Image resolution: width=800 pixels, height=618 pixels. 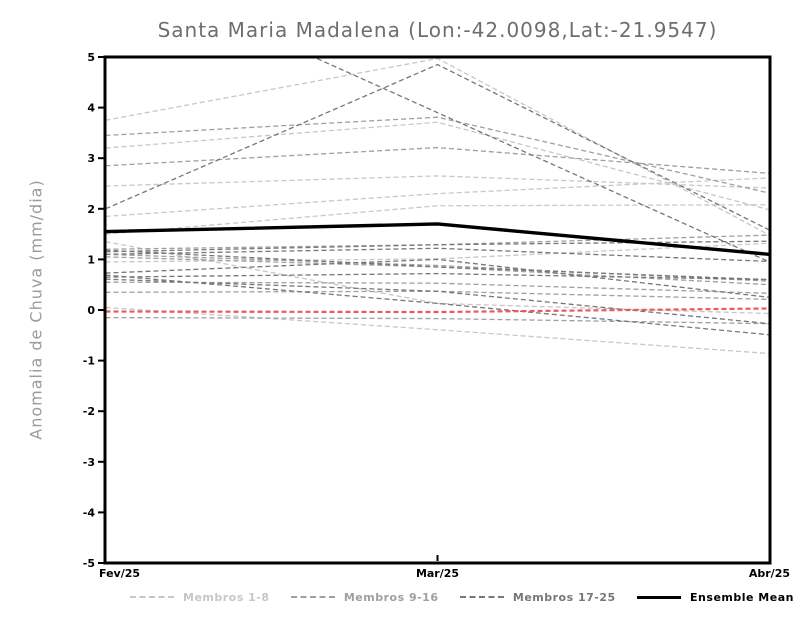 I want to click on y-tick-label: -2, so click(x=89, y=411).